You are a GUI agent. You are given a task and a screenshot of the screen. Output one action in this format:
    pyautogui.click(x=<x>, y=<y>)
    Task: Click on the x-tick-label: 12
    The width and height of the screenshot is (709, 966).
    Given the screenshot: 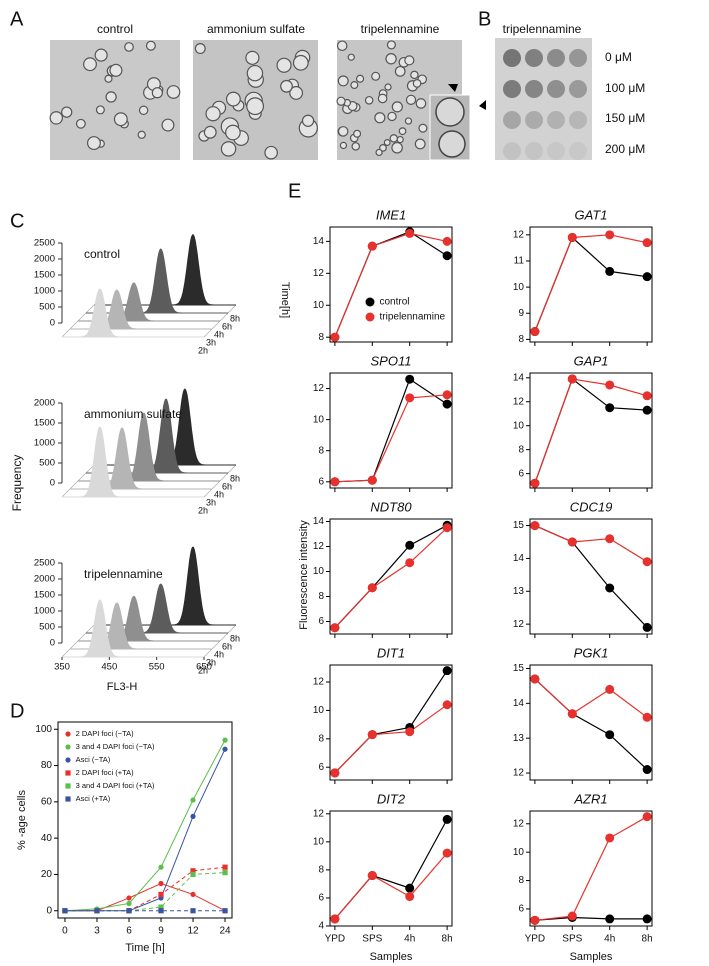 What is the action you would take?
    pyautogui.click(x=193, y=931)
    